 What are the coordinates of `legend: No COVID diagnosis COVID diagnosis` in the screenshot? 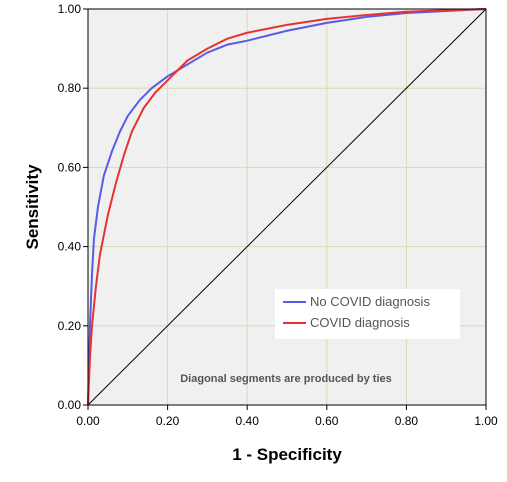 It's located at (367, 314).